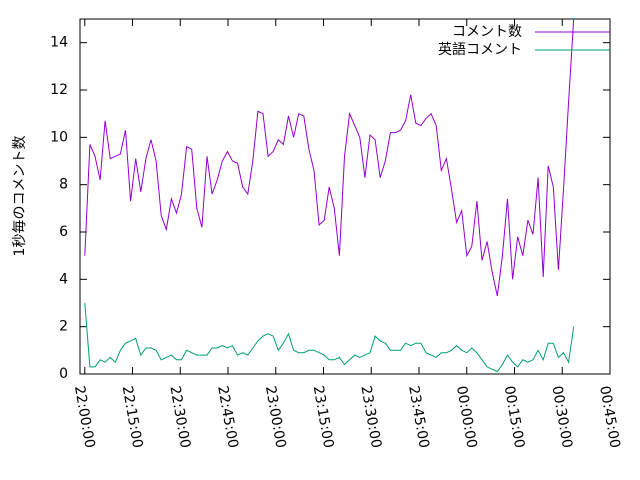 This screenshot has height=480, width=640. I want to click on x-tick-label: 22:00:00, so click(84, 417).